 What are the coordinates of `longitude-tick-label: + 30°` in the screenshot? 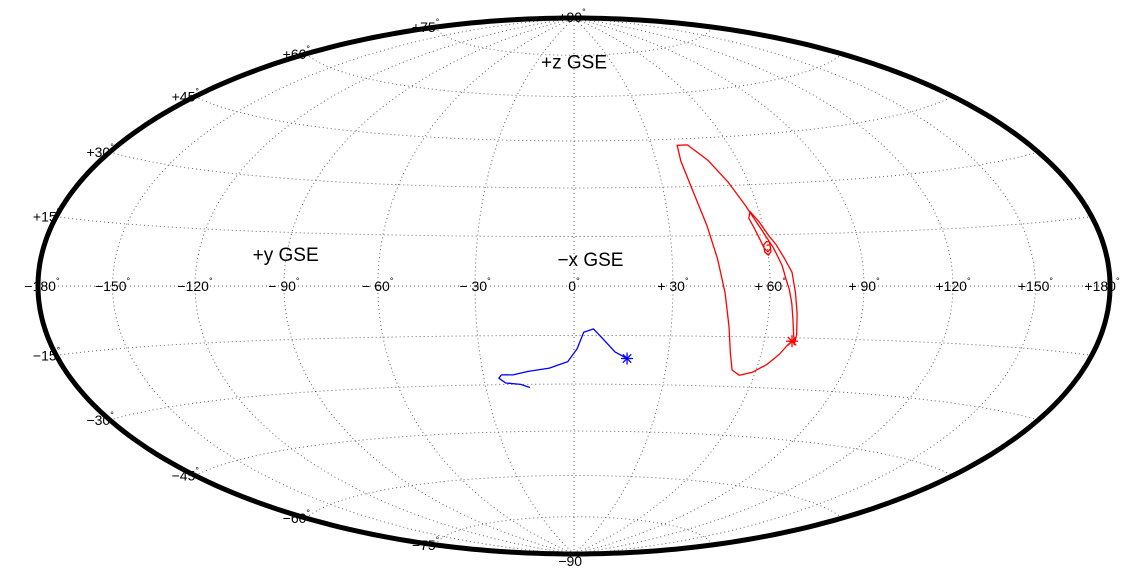 It's located at (673, 285).